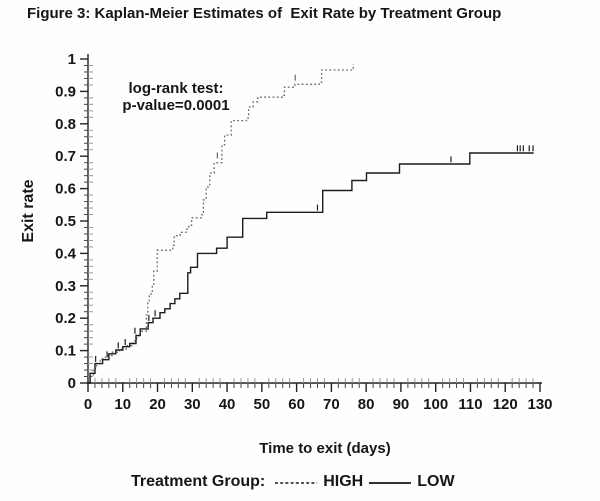 The image size is (600, 501). What do you see at coordinates (390, 483) in the screenshot?
I see `legend-line-low-icon` at bounding box center [390, 483].